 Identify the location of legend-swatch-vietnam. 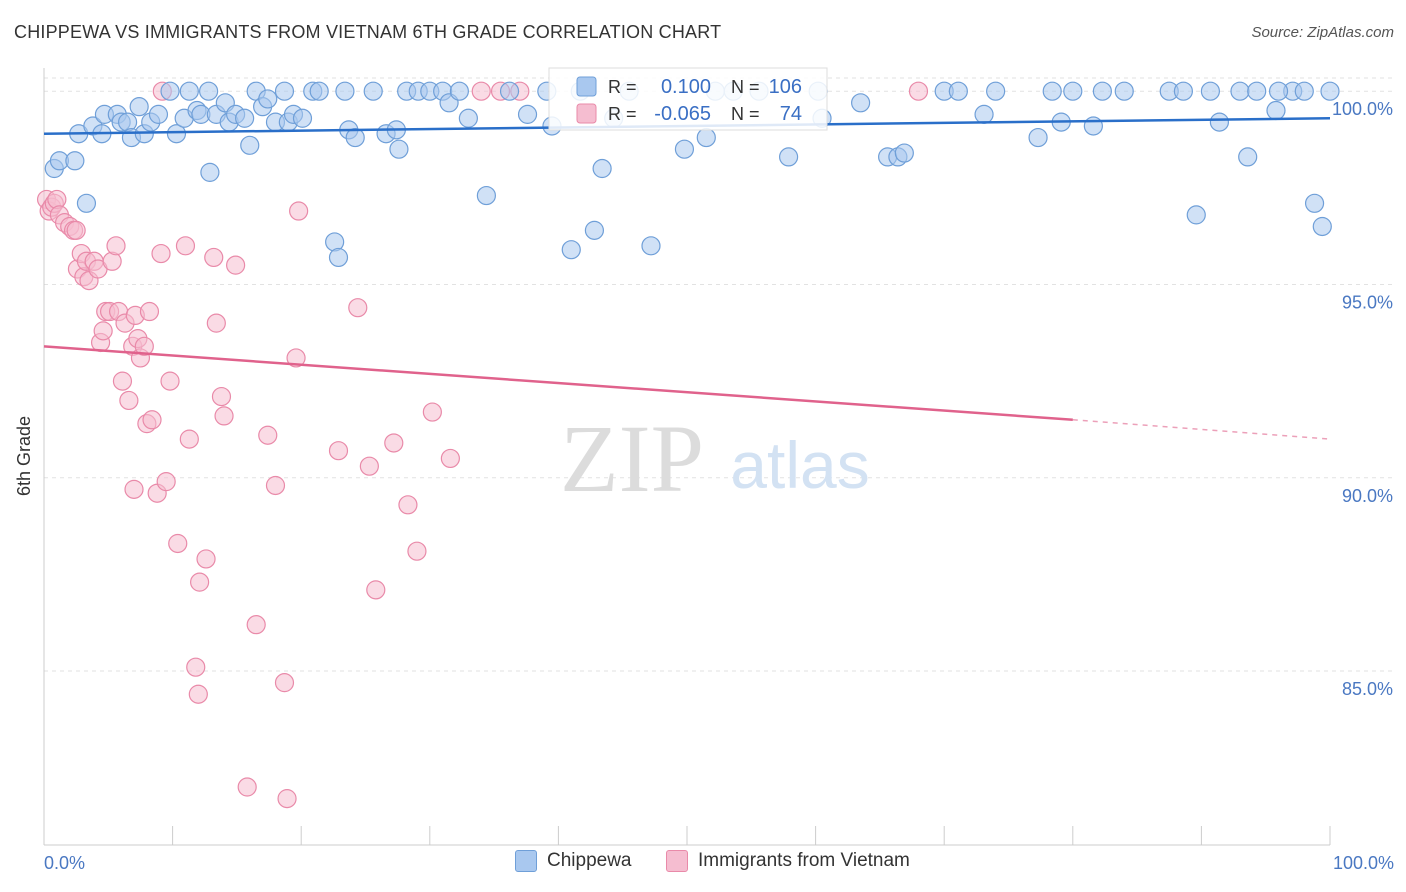
(677, 861).